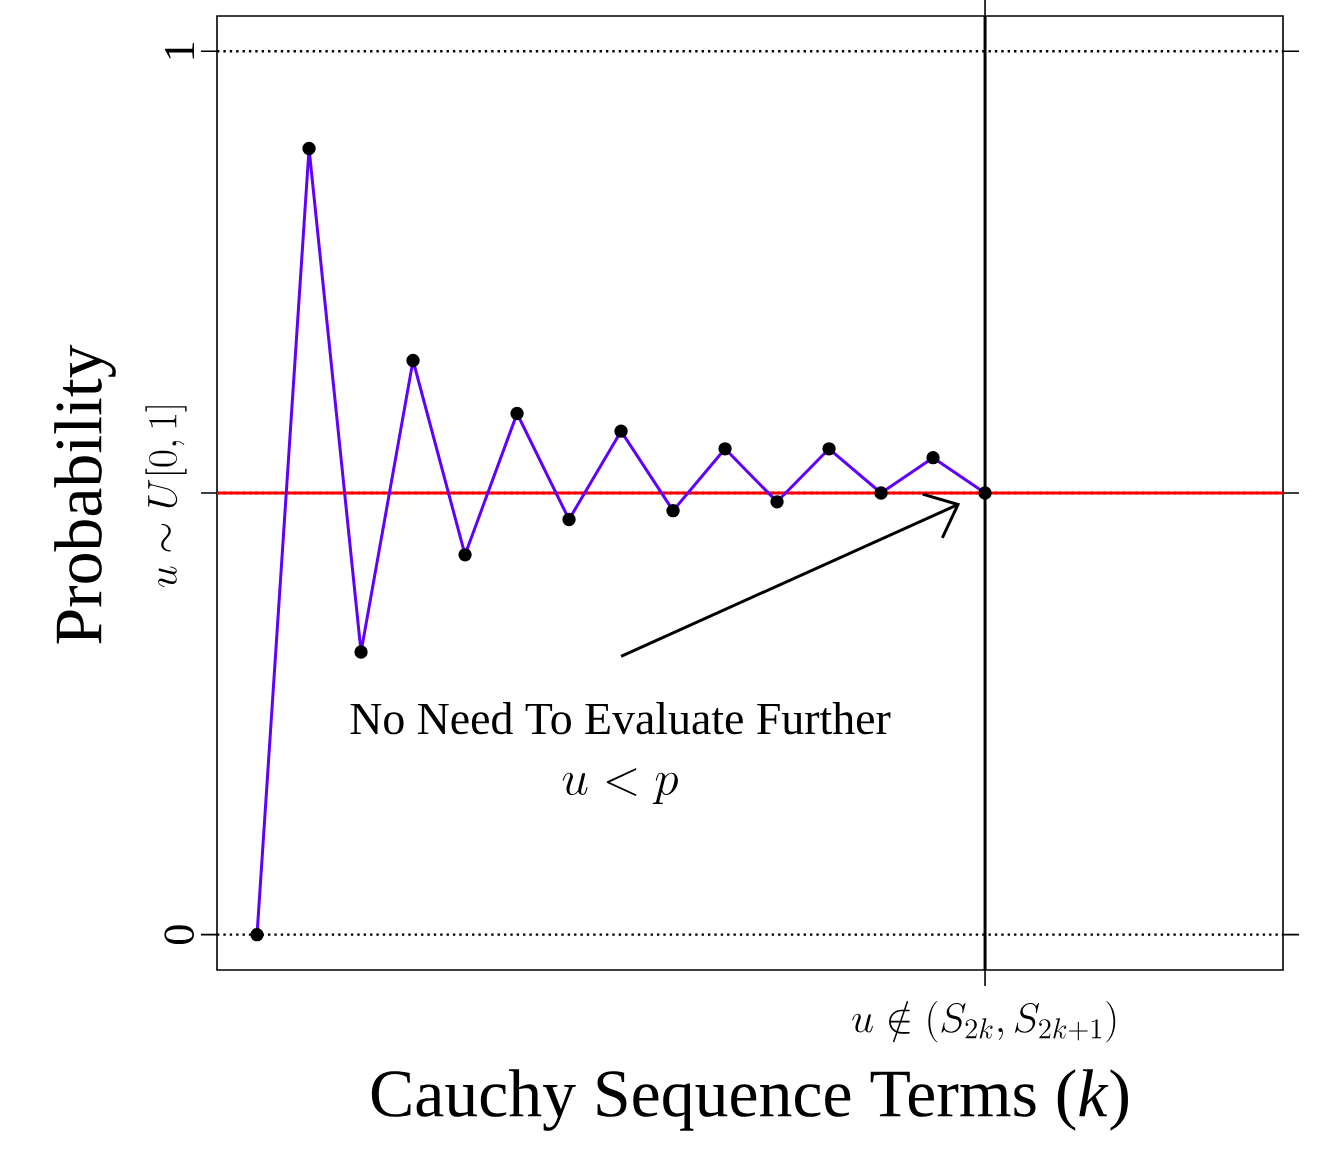 Image resolution: width=1334 pixels, height=1151 pixels. Describe the element at coordinates (179, 934) in the screenshot. I see `y-tick-label: 0` at that location.